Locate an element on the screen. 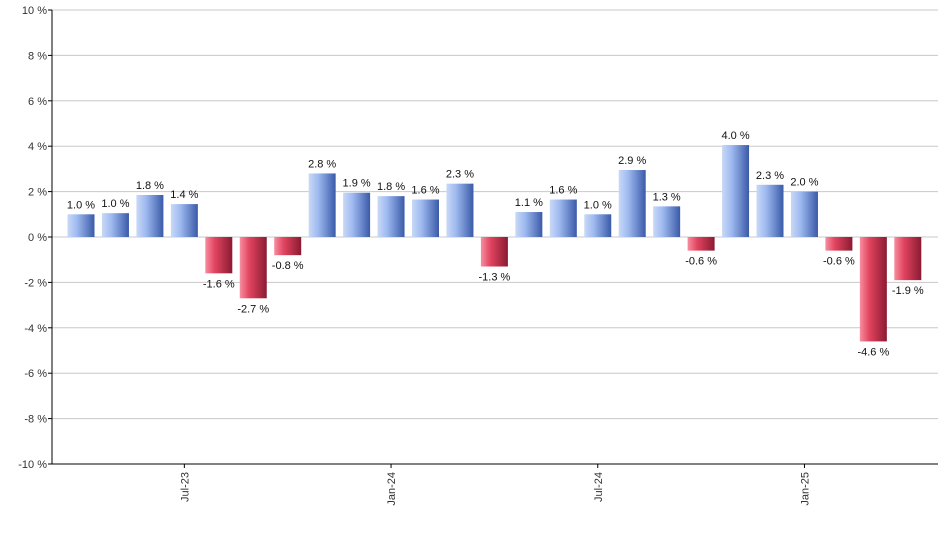 The image size is (940, 550). data-label: 1.1 % is located at coordinates (529, 203).